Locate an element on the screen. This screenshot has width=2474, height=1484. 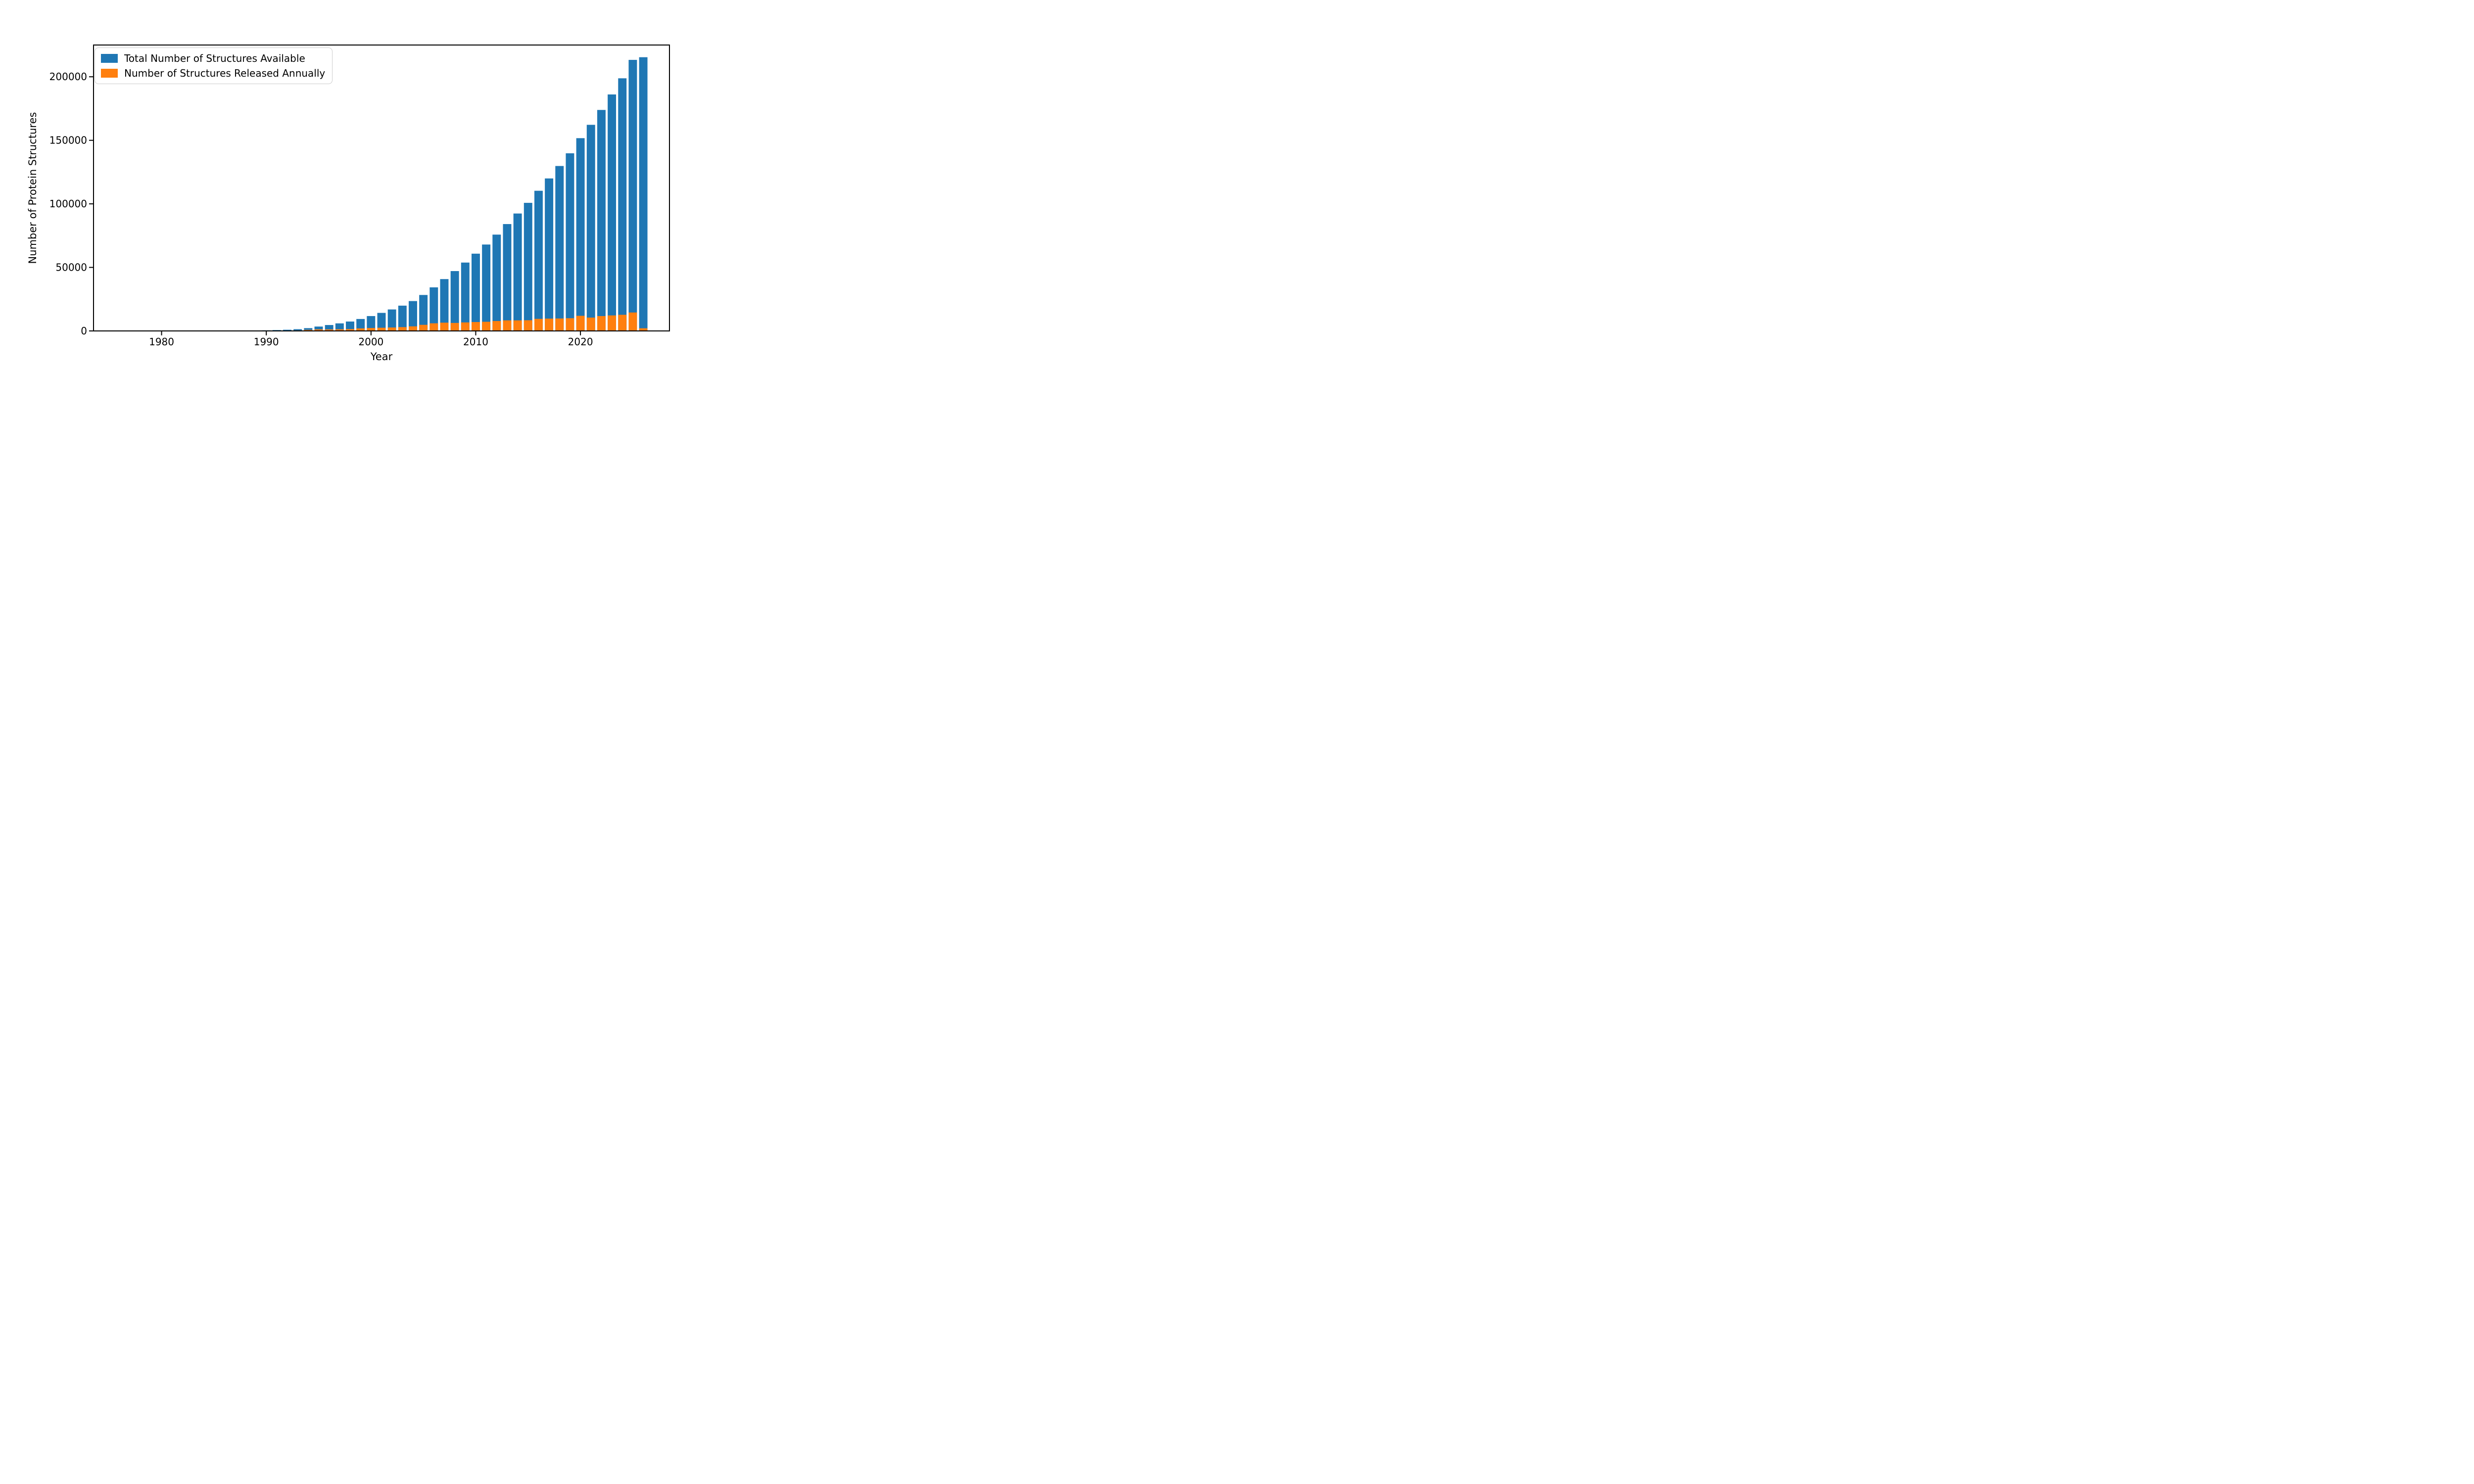
bar-annual-2023 is located at coordinates (613, 323).